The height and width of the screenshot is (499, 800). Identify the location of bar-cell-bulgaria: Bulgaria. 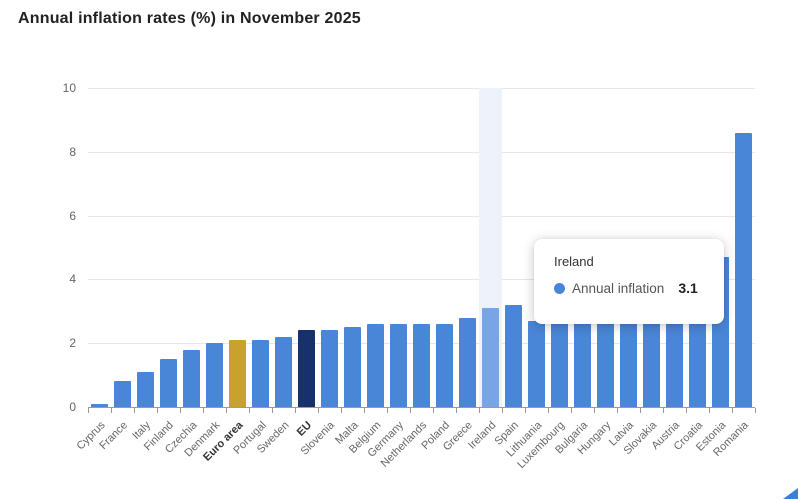
(574, 272).